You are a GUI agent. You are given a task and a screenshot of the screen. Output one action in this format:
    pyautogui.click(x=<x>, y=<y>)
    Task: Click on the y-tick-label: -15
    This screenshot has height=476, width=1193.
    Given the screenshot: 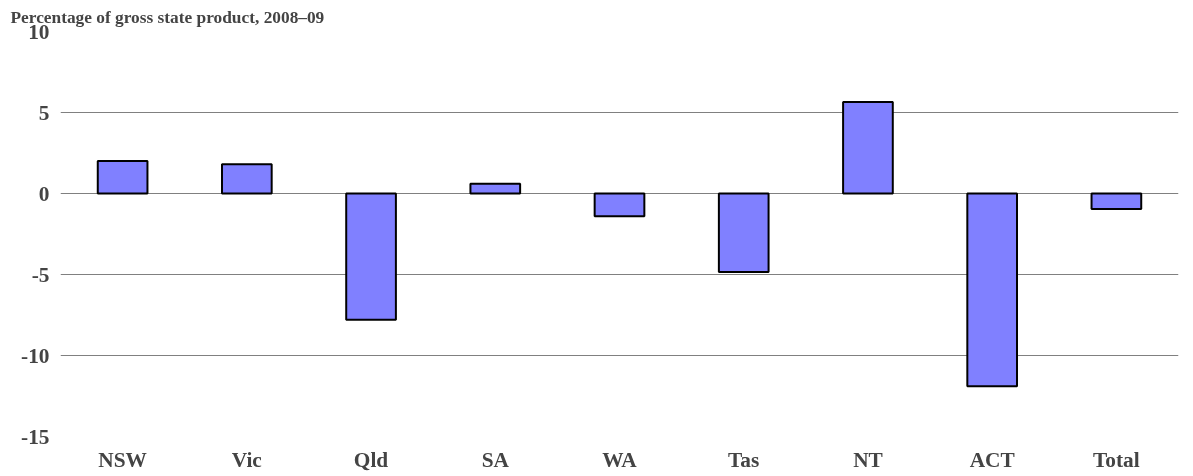 What is the action you would take?
    pyautogui.click(x=35, y=436)
    